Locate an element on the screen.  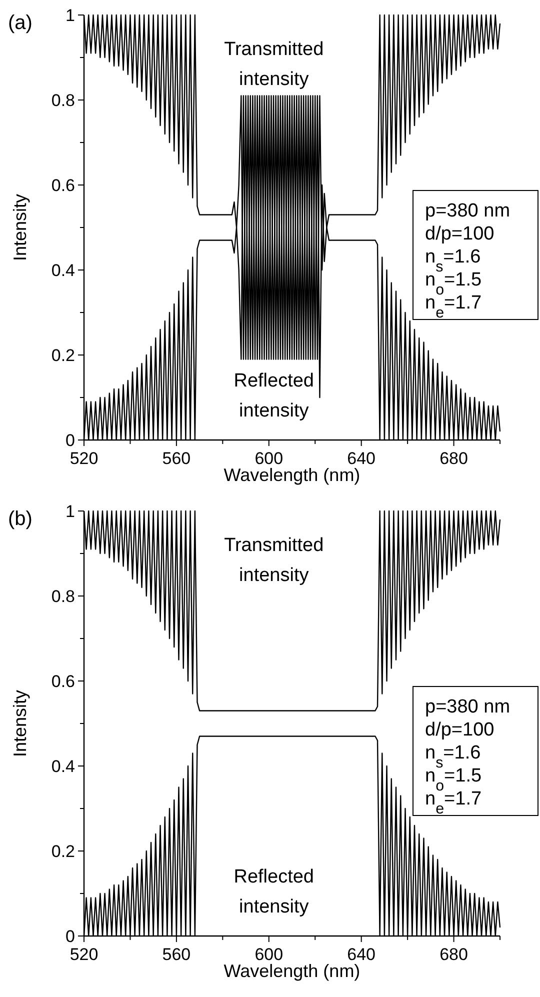
chart-title: (b) is located at coordinates (20, 519).